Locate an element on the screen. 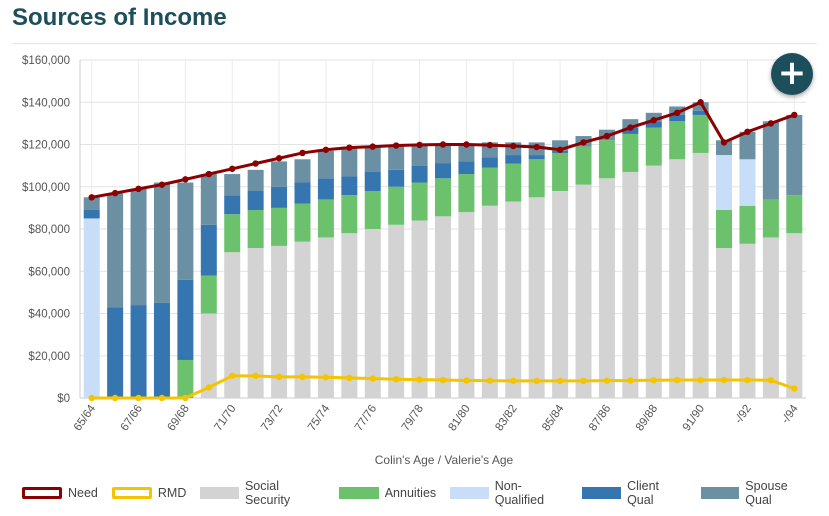 This screenshot has height=516, width=829. legend-item-rmd: RMD is located at coordinates (148, 493).